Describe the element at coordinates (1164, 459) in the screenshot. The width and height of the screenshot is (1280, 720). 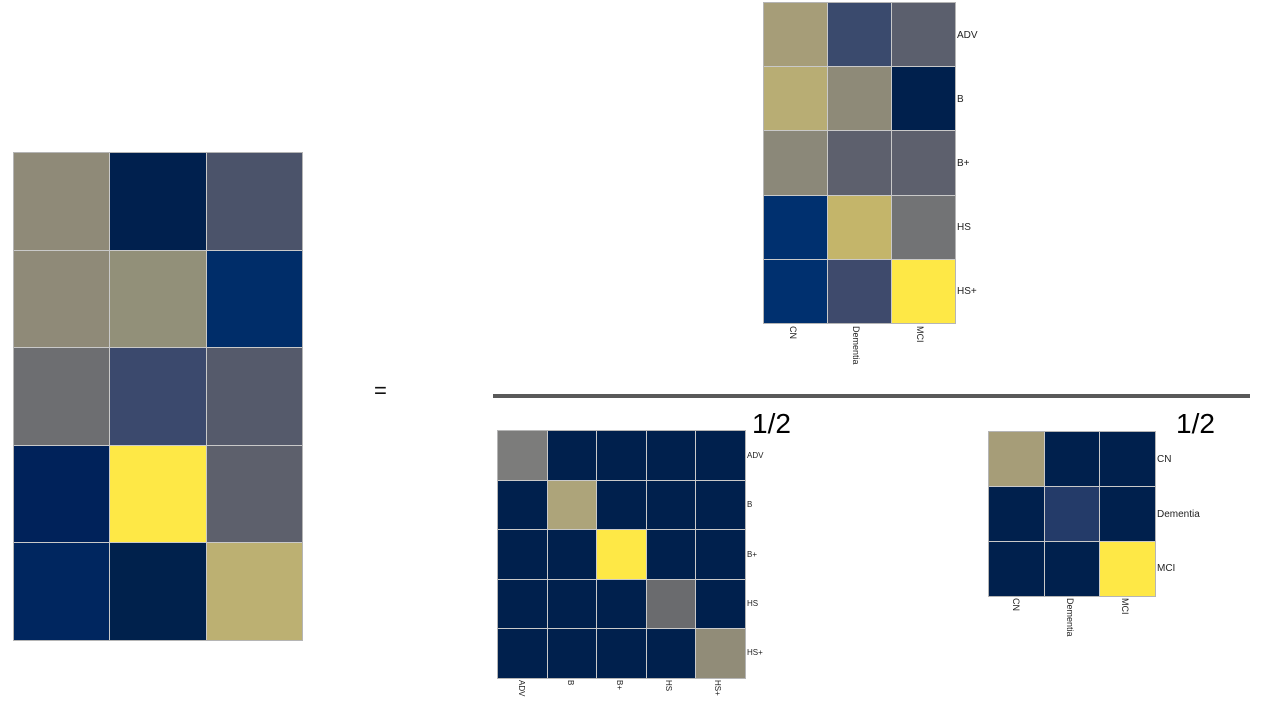
I see `rb-row-label-cn: CN` at that location.